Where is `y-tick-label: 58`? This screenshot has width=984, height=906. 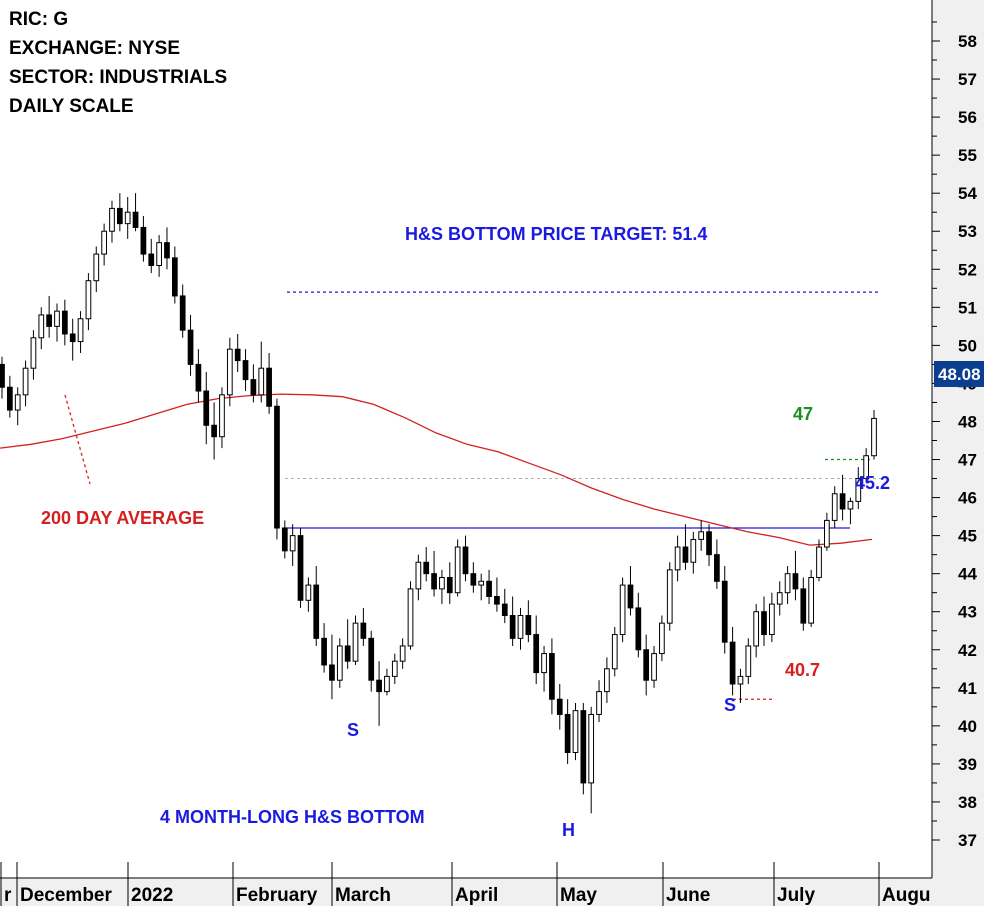 y-tick-label: 58 is located at coordinates (967, 41).